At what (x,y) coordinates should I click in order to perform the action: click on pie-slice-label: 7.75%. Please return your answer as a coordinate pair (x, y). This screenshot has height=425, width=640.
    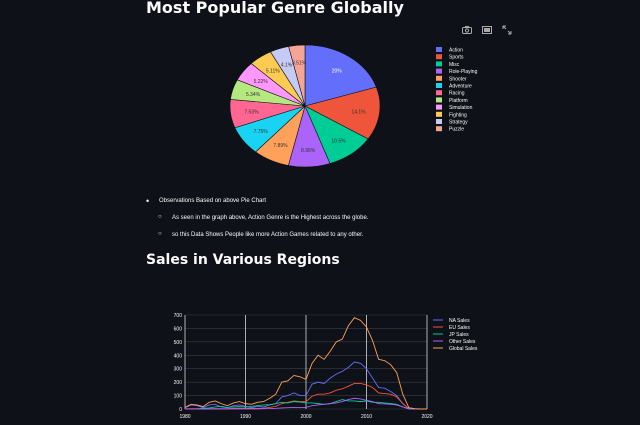
    Looking at the image, I should click on (261, 132).